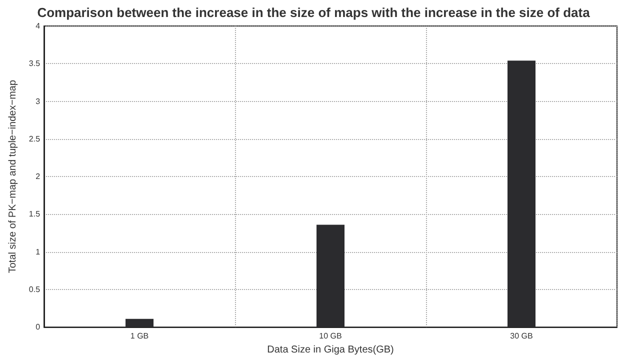  I want to click on chart-title: Comparison between the increase in the size of maps with the increase in the size of data, so click(314, 12).